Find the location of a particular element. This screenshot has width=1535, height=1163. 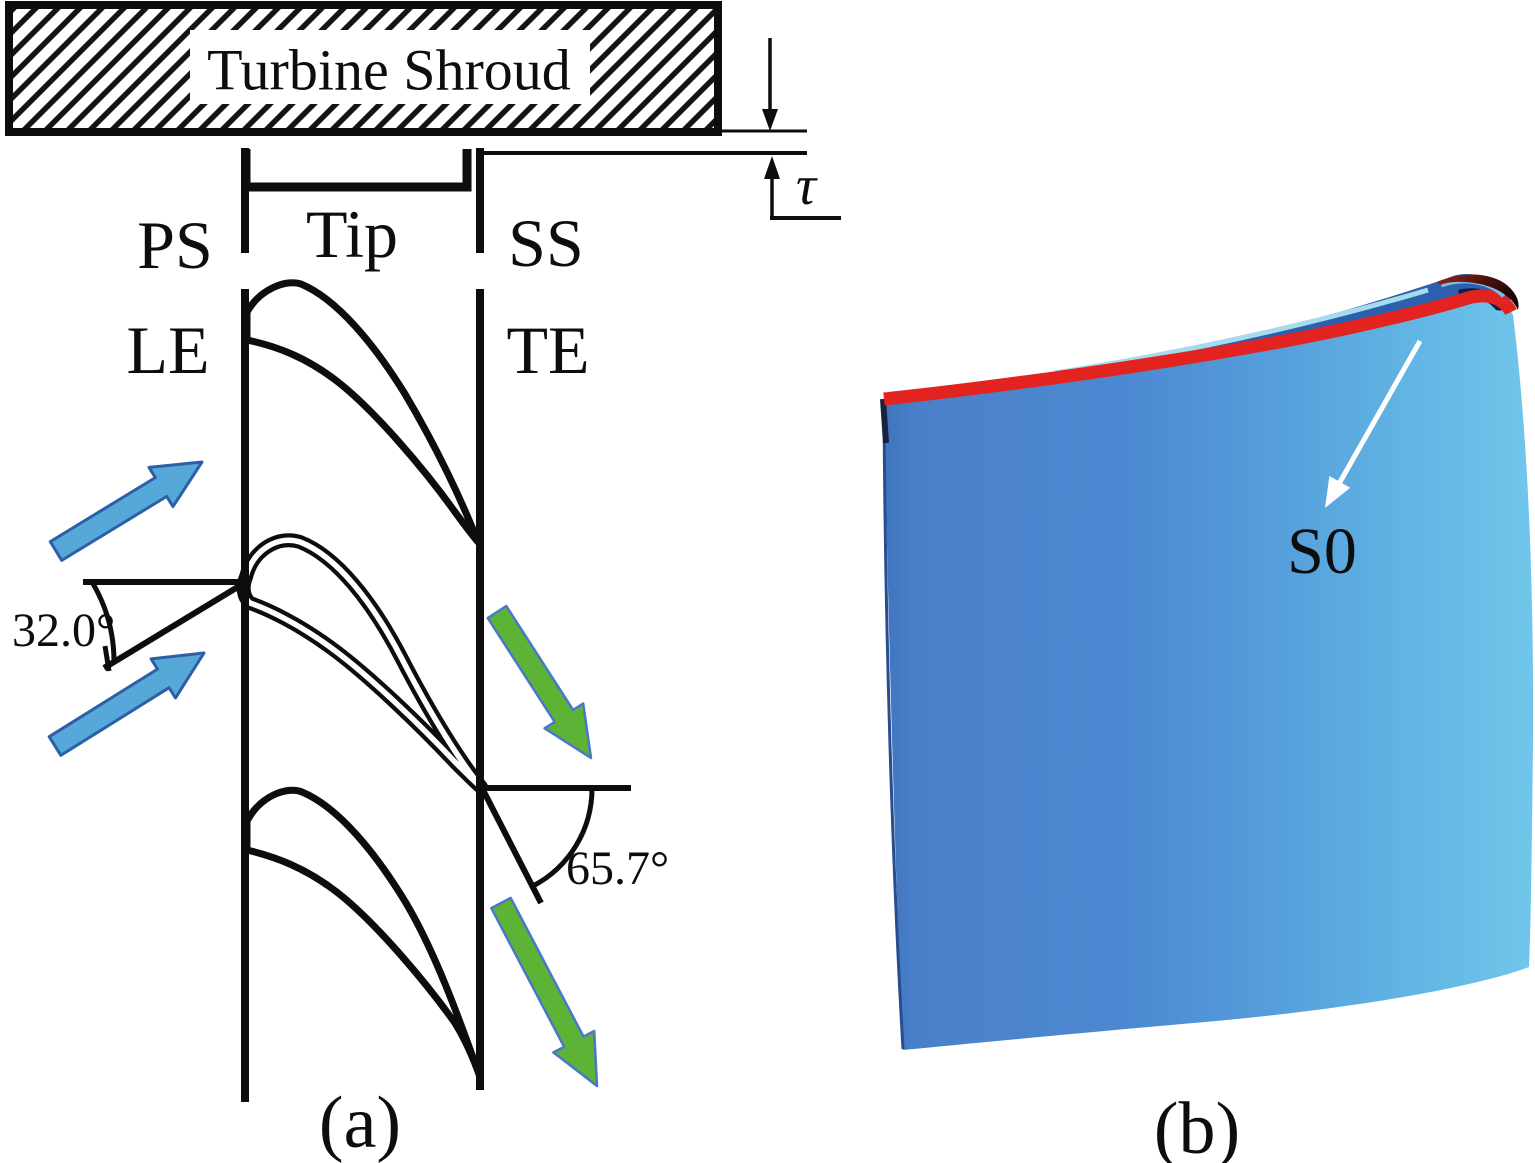

s0-pointer-shaft is located at coordinates (1380, 411).